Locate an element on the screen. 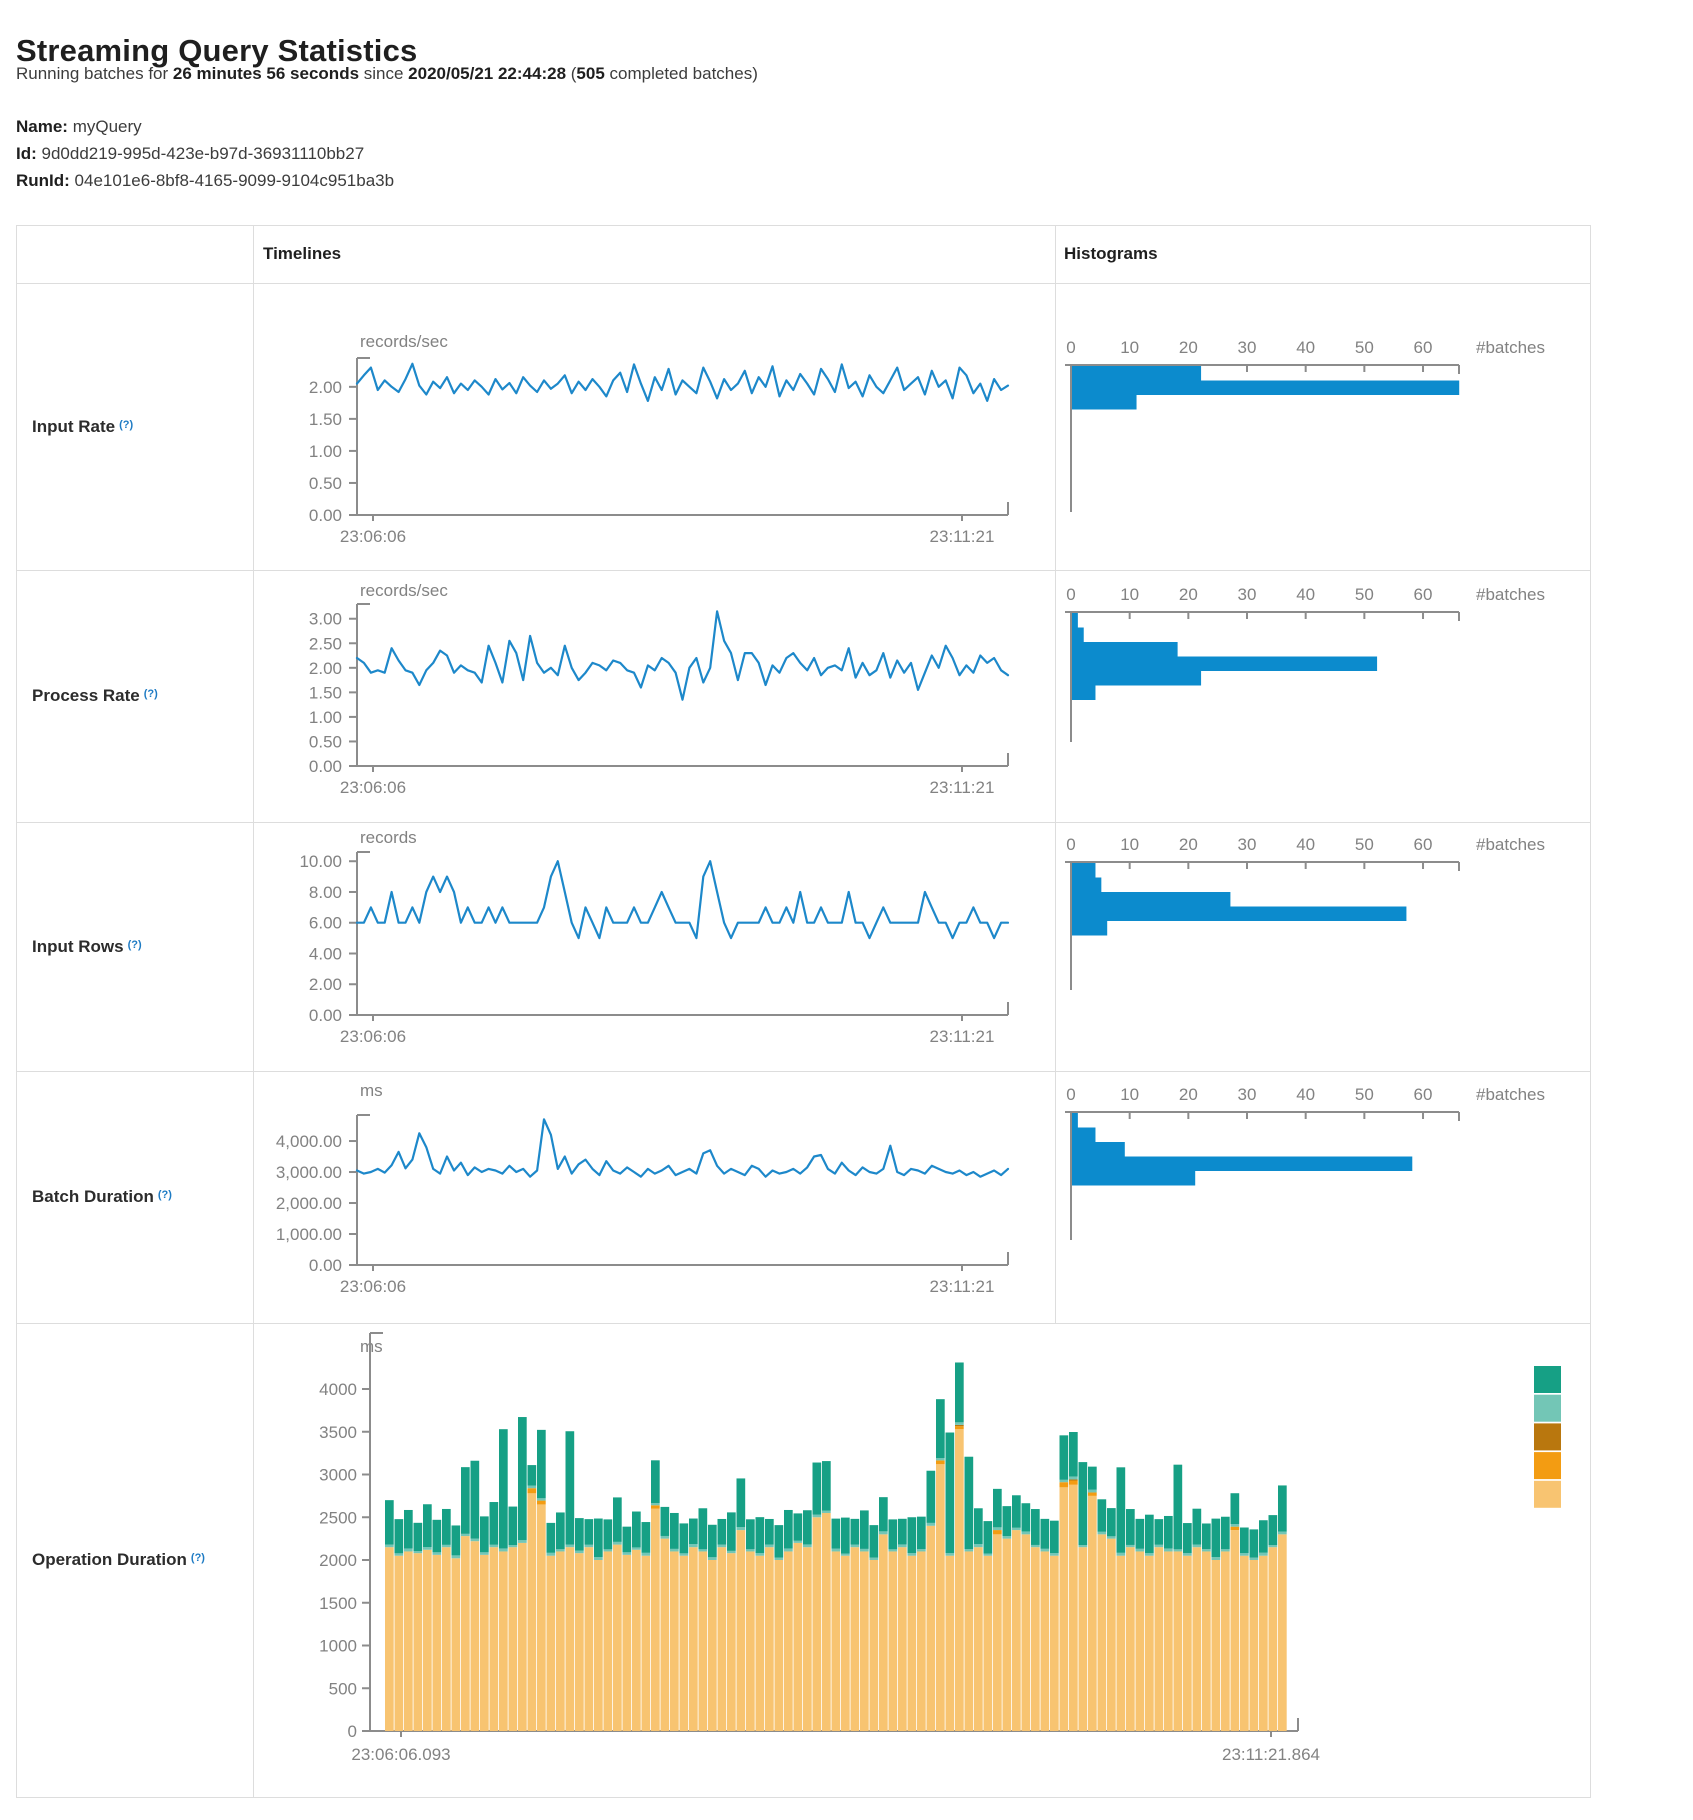 The height and width of the screenshot is (1820, 1693). svg-text: 1.50 is located at coordinates (325, 692).